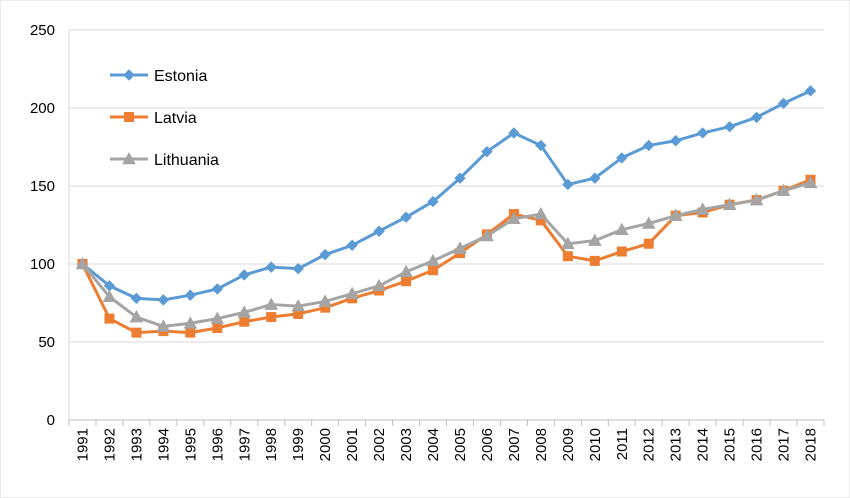 Image resolution: width=850 pixels, height=498 pixels. What do you see at coordinates (109, 444) in the screenshot?
I see `x-tick-label: 1992` at bounding box center [109, 444].